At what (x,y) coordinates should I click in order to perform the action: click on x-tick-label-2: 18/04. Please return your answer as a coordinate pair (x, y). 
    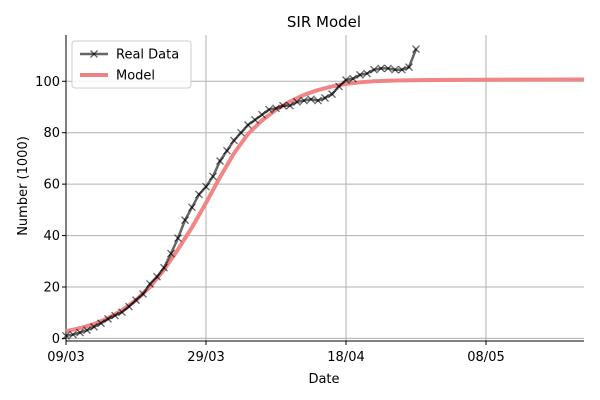
    Looking at the image, I should click on (345, 357).